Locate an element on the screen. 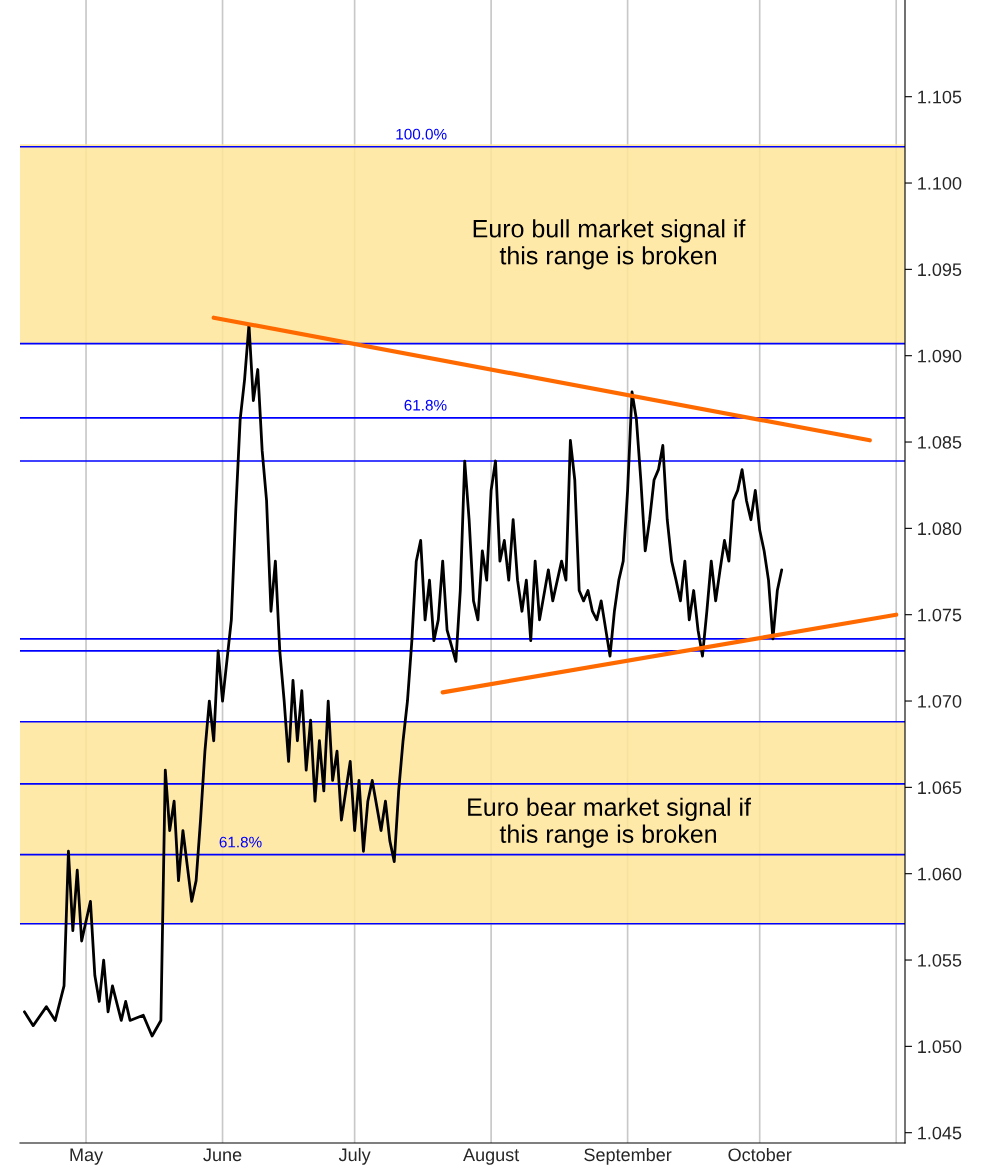 The height and width of the screenshot is (1172, 1000). x-tick-label: July is located at coordinates (354, 1156).